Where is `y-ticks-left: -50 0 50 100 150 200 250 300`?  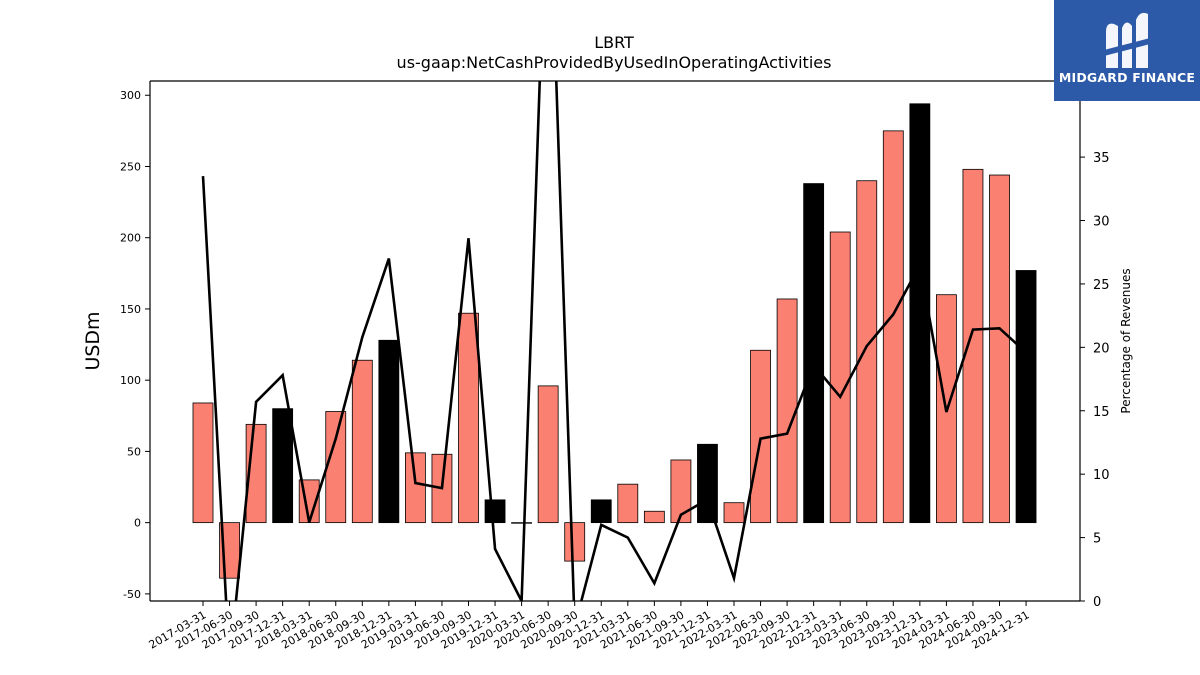
y-ticks-left: -50 0 50 100 150 200 250 300 is located at coordinates (135, 345).